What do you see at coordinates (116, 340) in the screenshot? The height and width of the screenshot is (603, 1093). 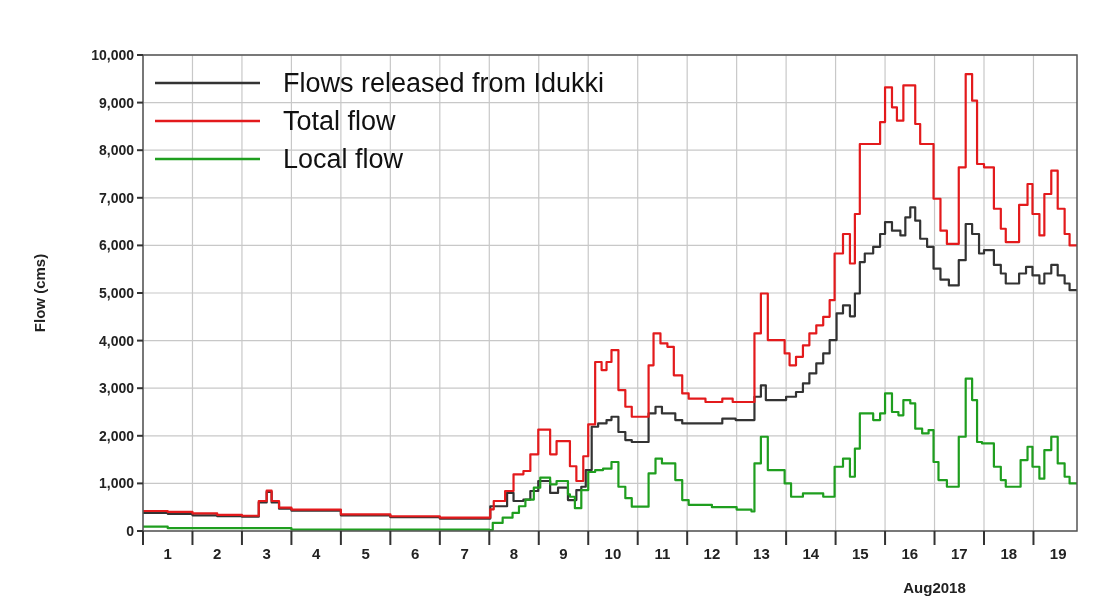 I see `y-tick-label: 4,000` at bounding box center [116, 340].